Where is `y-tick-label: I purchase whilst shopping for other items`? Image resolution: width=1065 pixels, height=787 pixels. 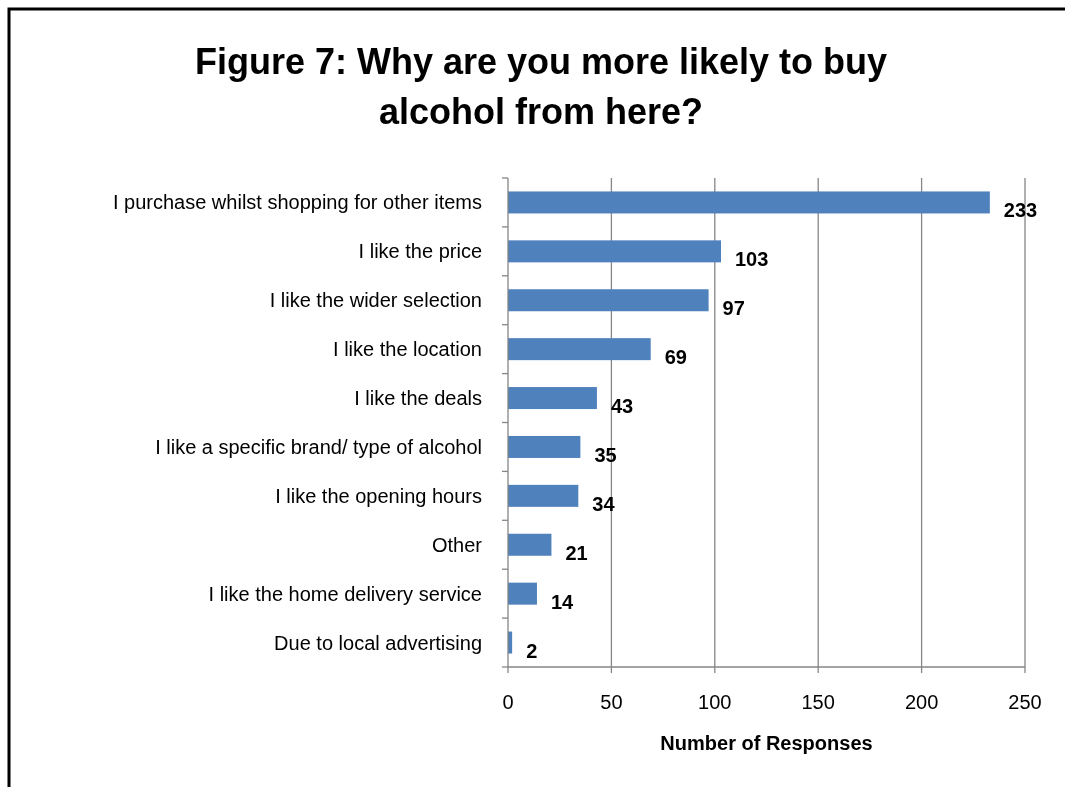 y-tick-label: I purchase whilst shopping for other items is located at coordinates (297, 202).